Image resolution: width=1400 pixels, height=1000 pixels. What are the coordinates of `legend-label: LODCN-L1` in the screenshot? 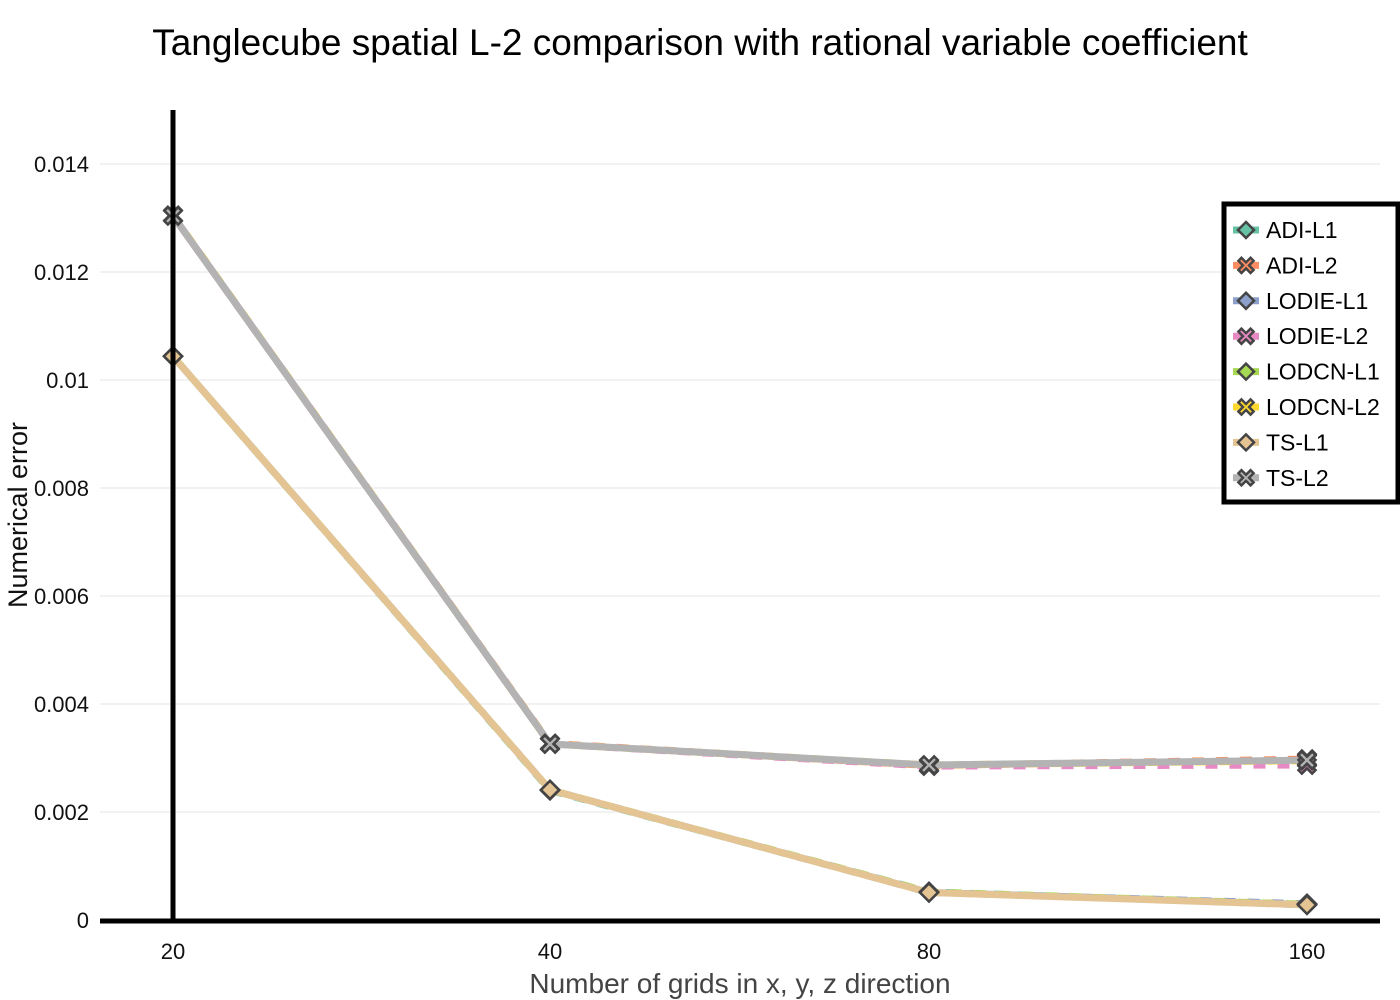 It's located at (1323, 372).